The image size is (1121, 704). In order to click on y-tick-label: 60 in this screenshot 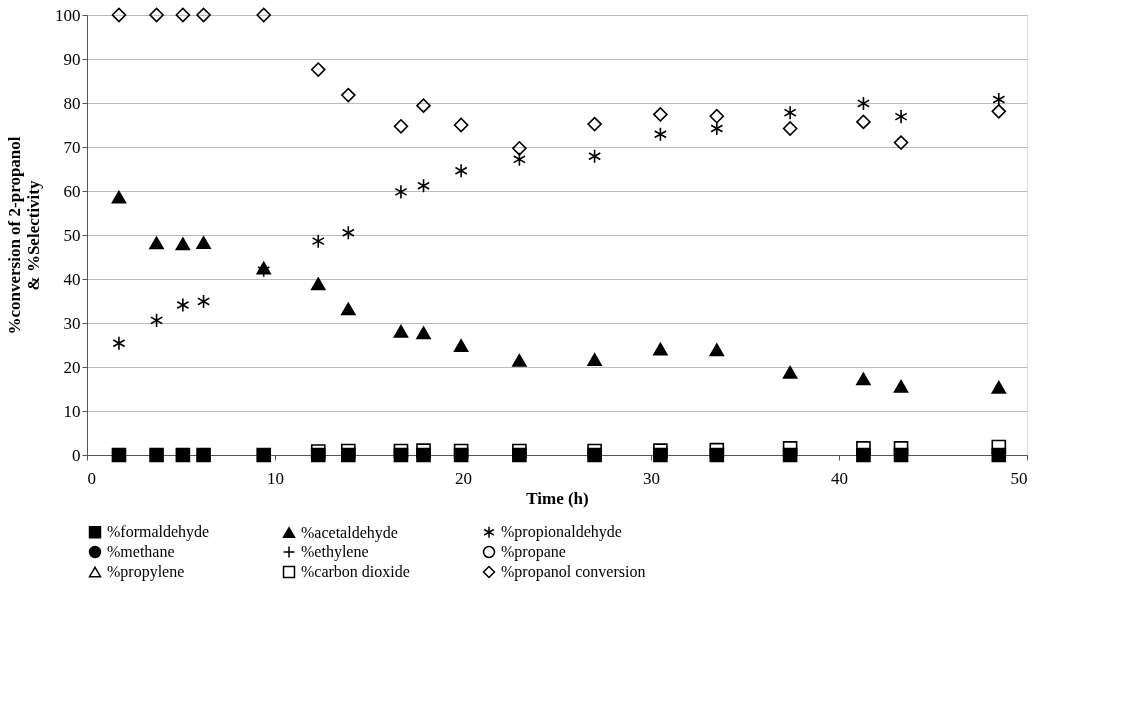, I will do `click(72, 191)`.